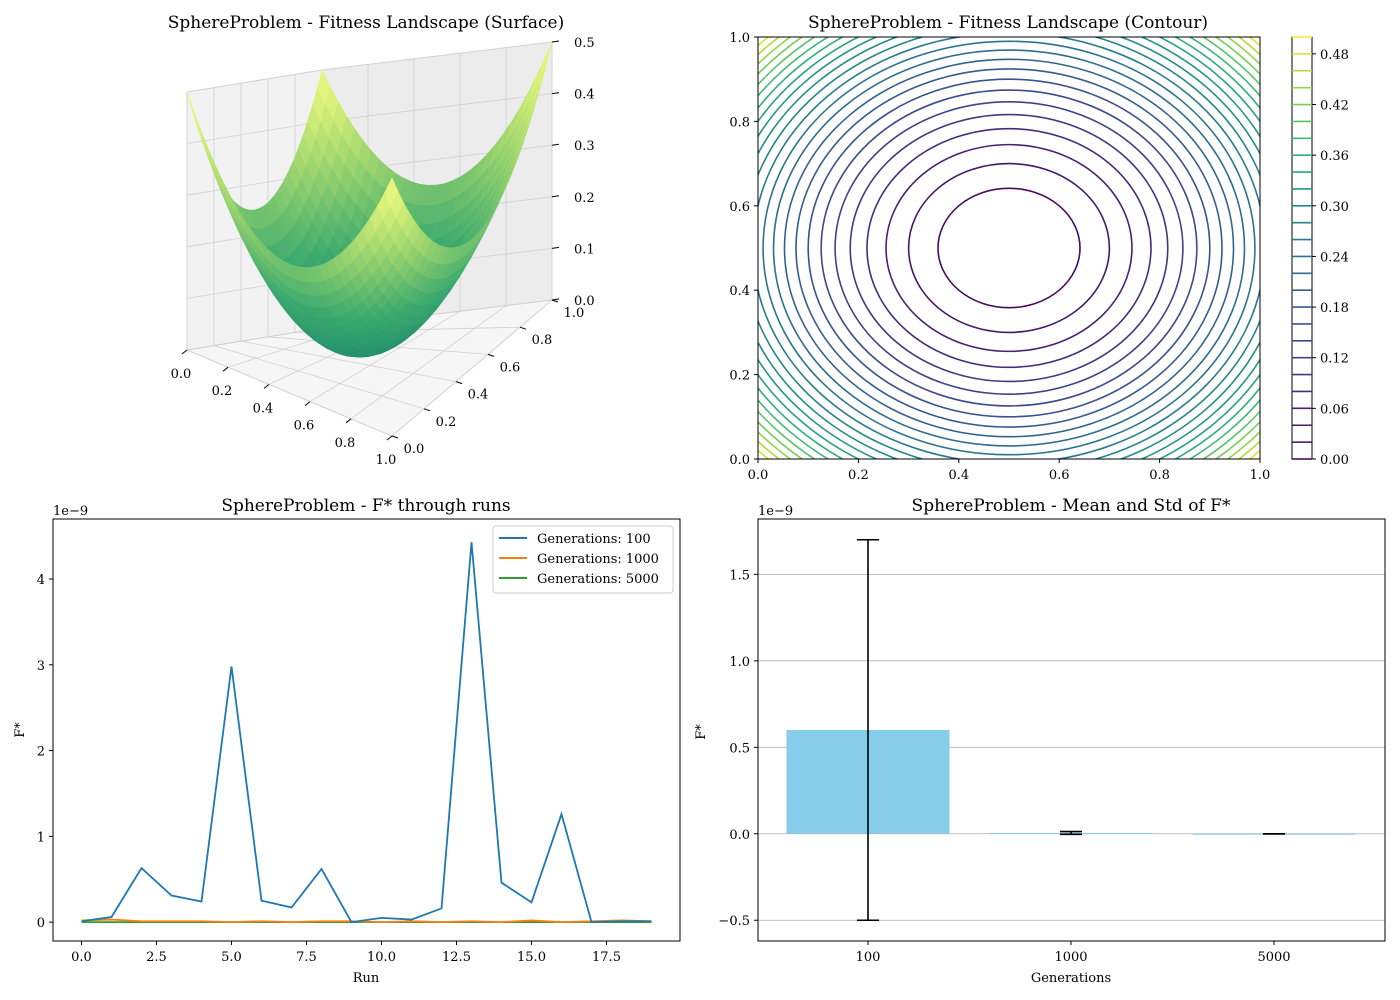  What do you see at coordinates (584, 301) in the screenshot?
I see `z-tick-label: 0.0` at bounding box center [584, 301].